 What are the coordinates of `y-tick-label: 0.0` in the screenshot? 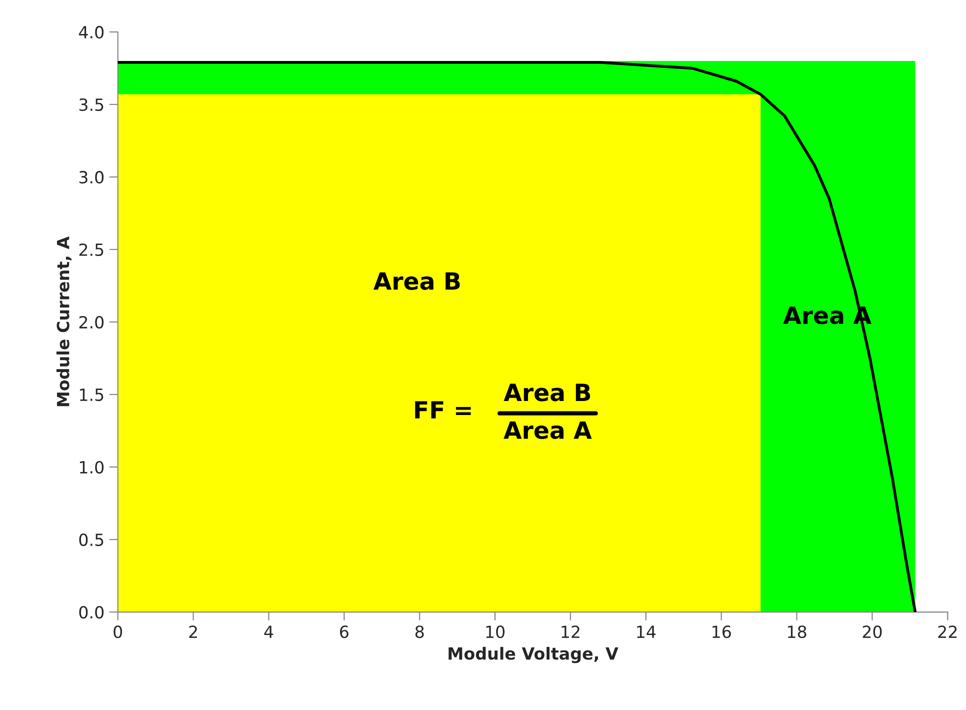 It's located at (91, 612).